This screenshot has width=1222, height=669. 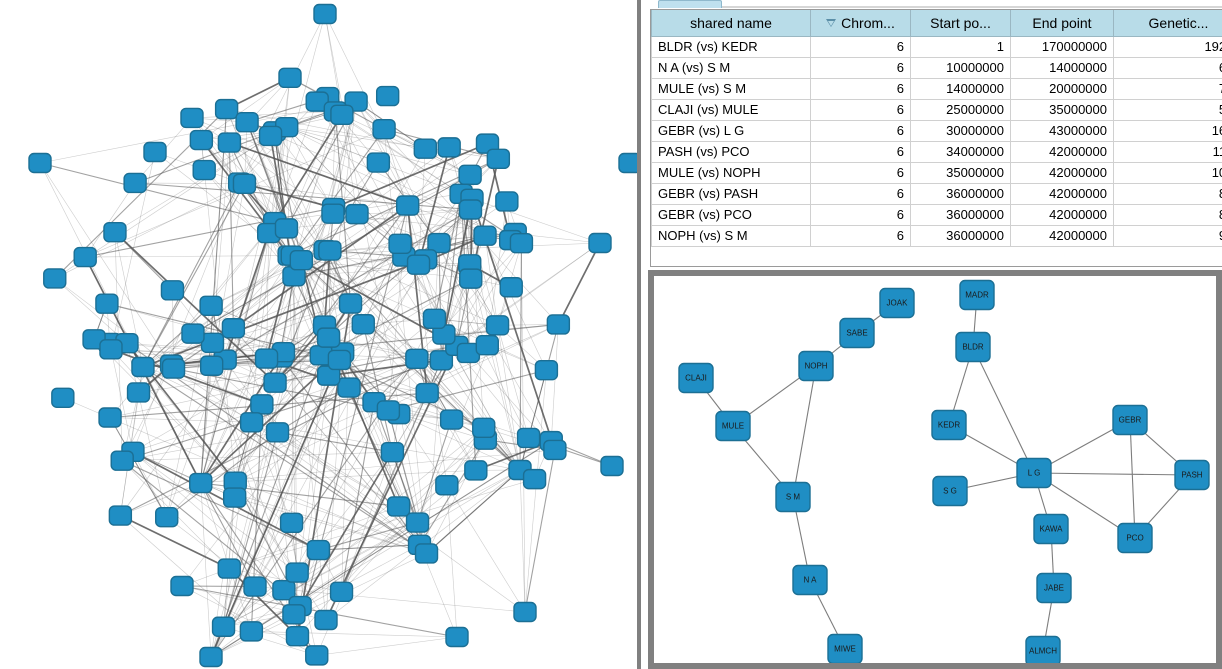 I want to click on network-node: PCO, so click(x=1135, y=538).